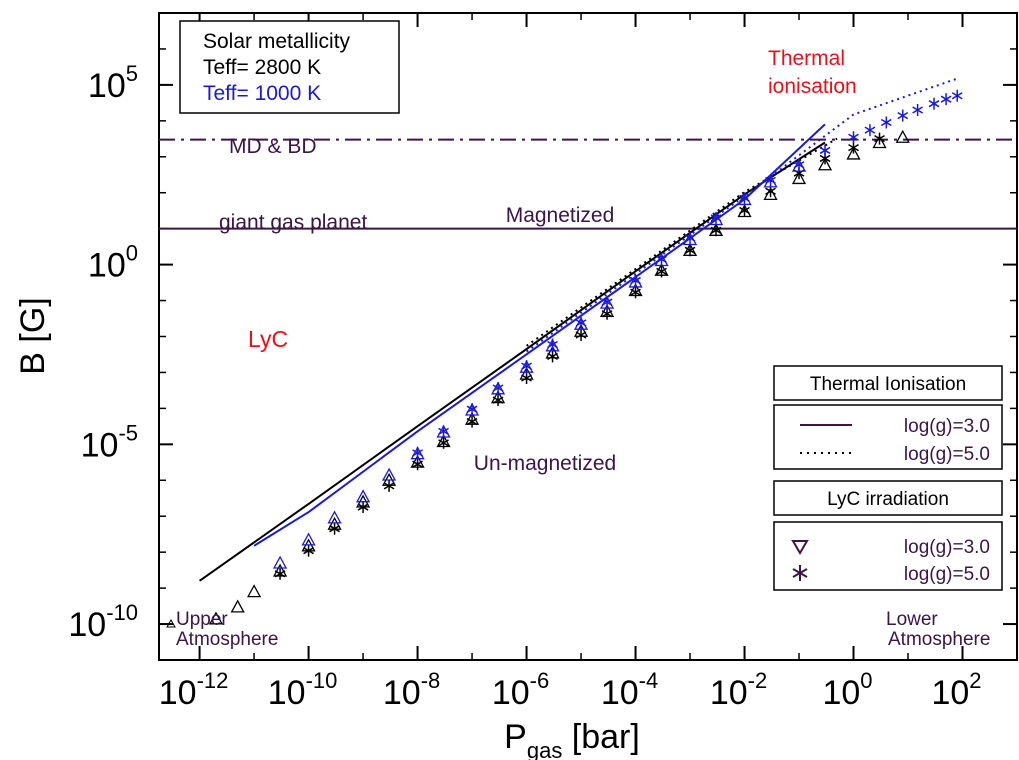  Describe the element at coordinates (847, 690) in the screenshot. I see `x-tick-label: 10⁰` at that location.